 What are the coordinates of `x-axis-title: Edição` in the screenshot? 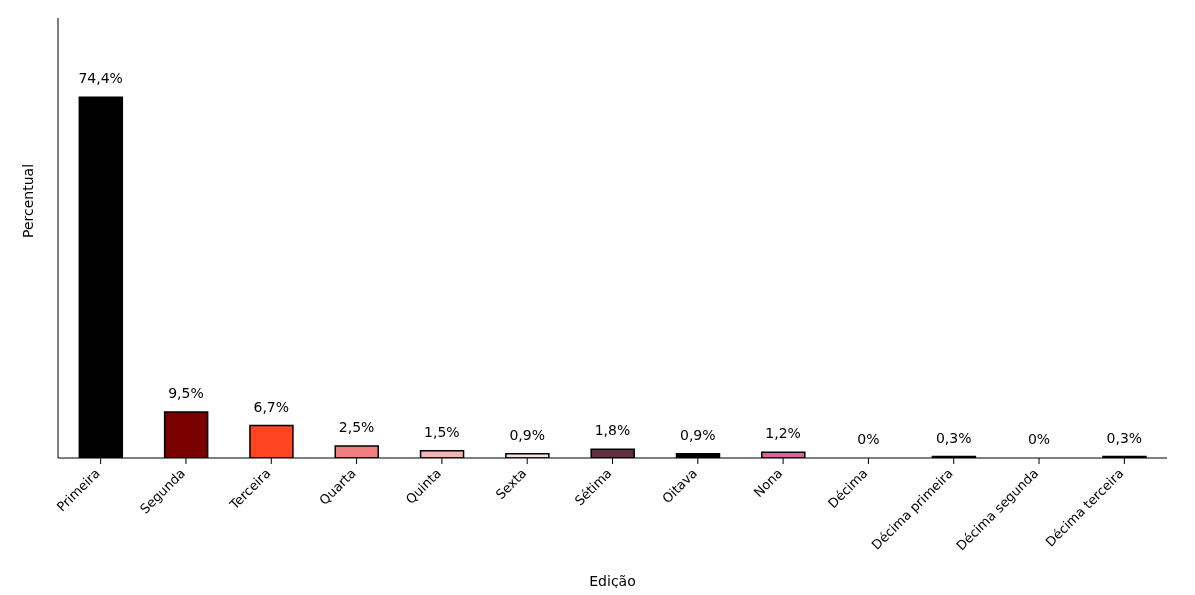 It's located at (612, 581).